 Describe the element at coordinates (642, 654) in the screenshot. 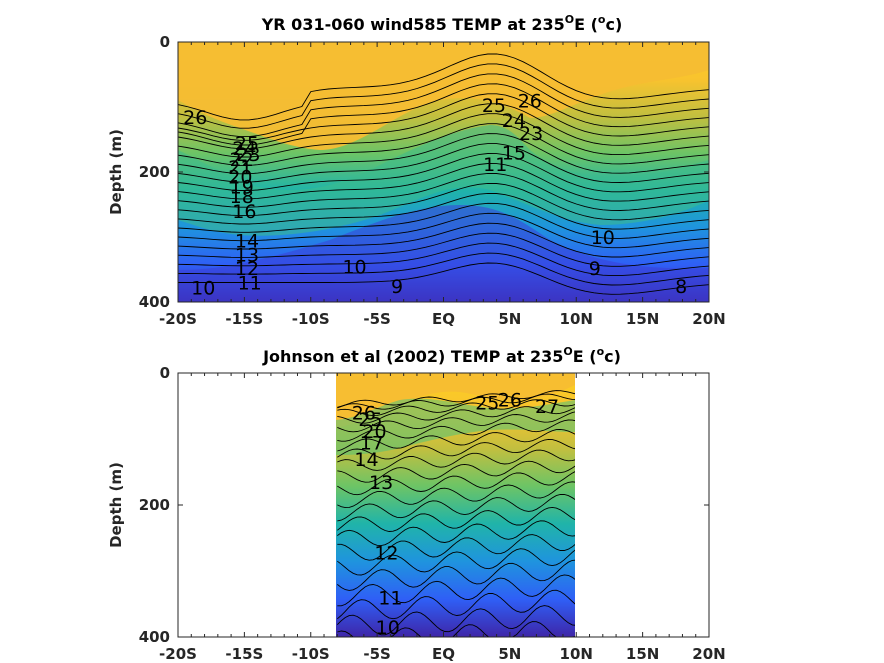

I see `x-tick-label: 15N` at that location.